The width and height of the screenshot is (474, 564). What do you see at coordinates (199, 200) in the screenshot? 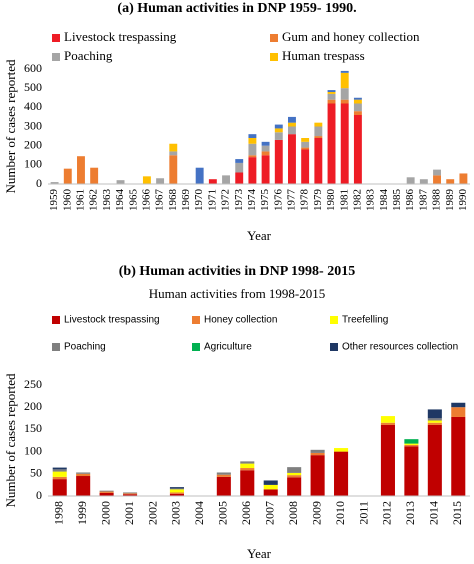
I see `x-tick-label: 1970` at bounding box center [199, 200].